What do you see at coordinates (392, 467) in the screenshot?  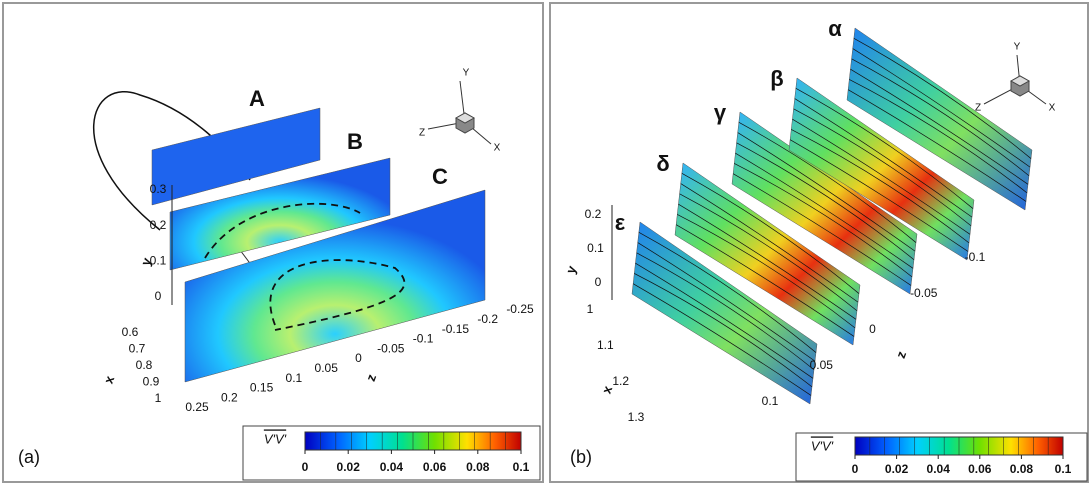 I see `colorbar-tick-label: 0.04` at bounding box center [392, 467].